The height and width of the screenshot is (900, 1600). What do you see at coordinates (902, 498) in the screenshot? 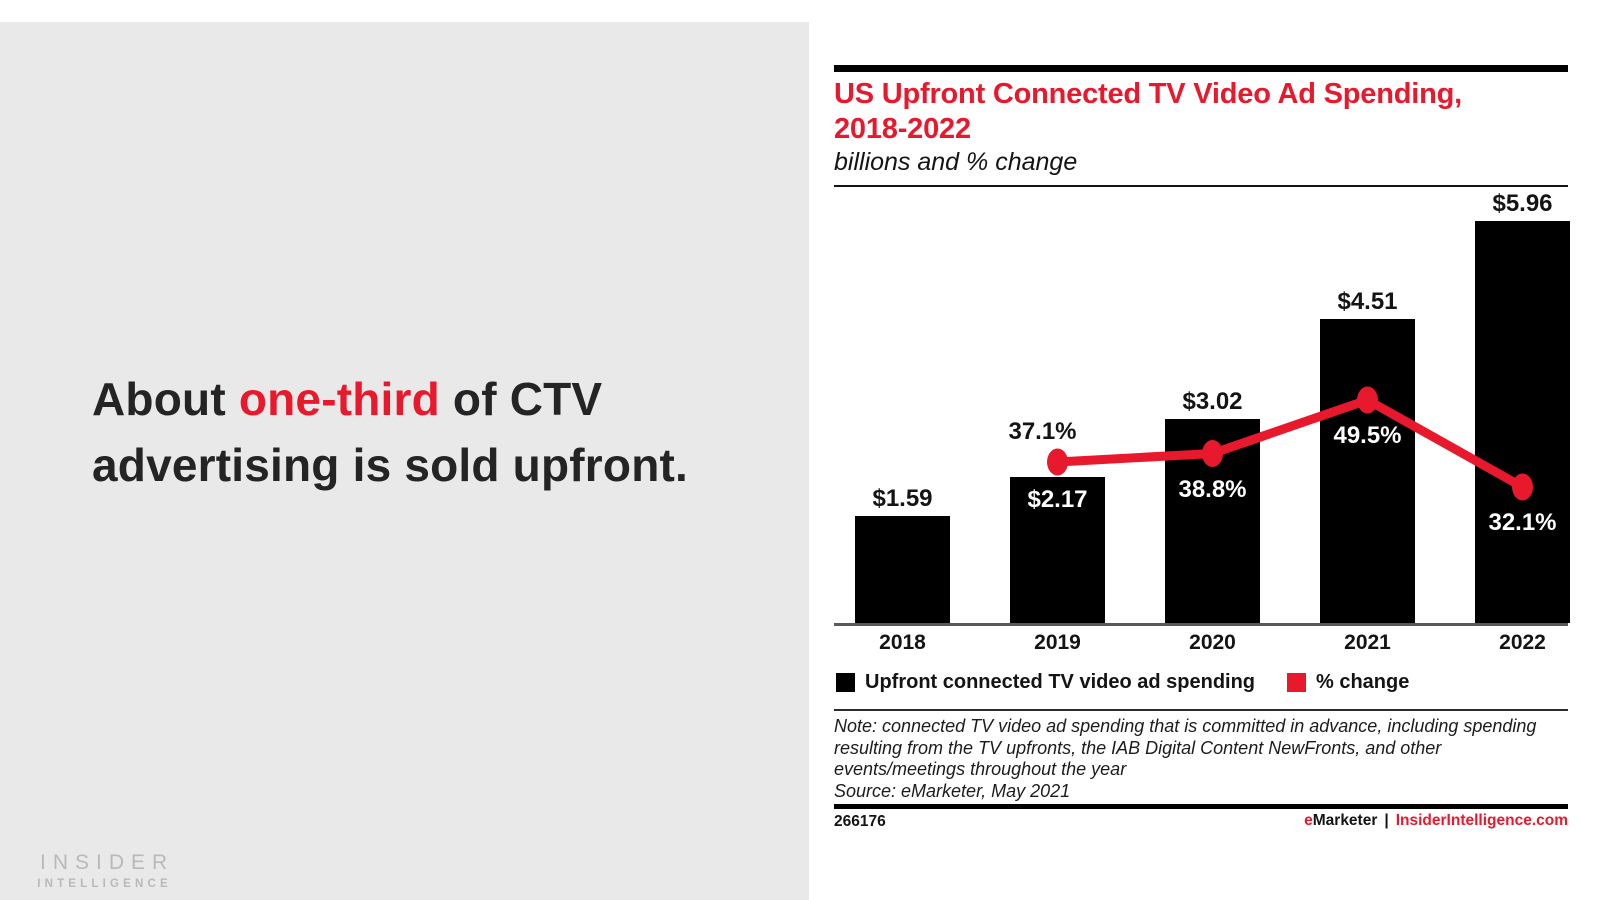
I see `bar-value-label-2018: $1.59` at bounding box center [902, 498].